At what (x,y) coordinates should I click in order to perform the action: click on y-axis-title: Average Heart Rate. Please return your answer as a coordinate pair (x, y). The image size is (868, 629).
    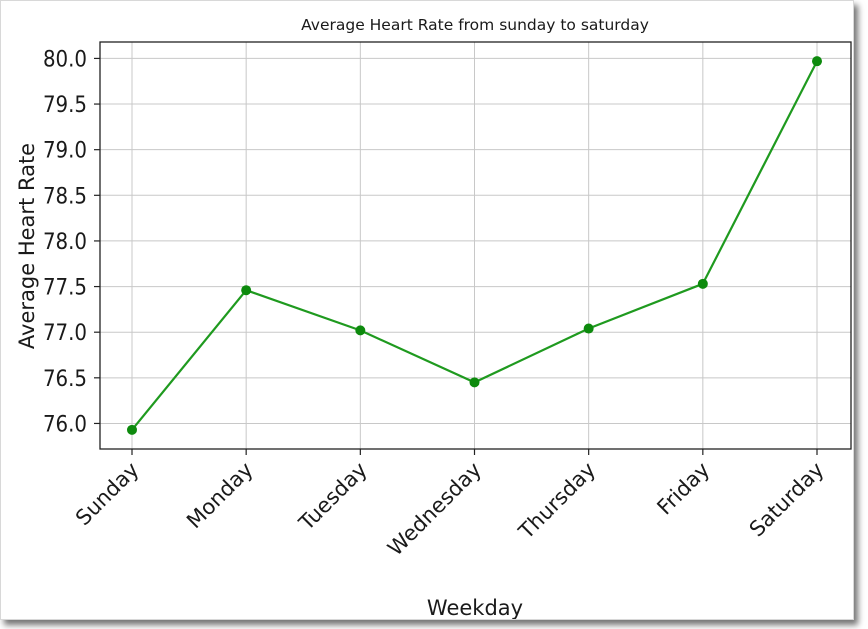
    Looking at the image, I should click on (27, 246).